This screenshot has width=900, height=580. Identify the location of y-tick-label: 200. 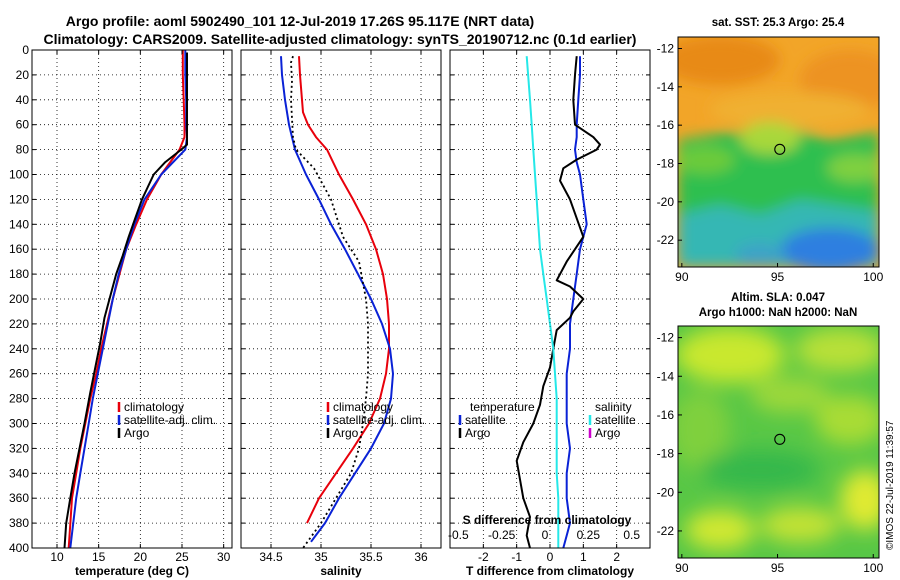
(19, 299).